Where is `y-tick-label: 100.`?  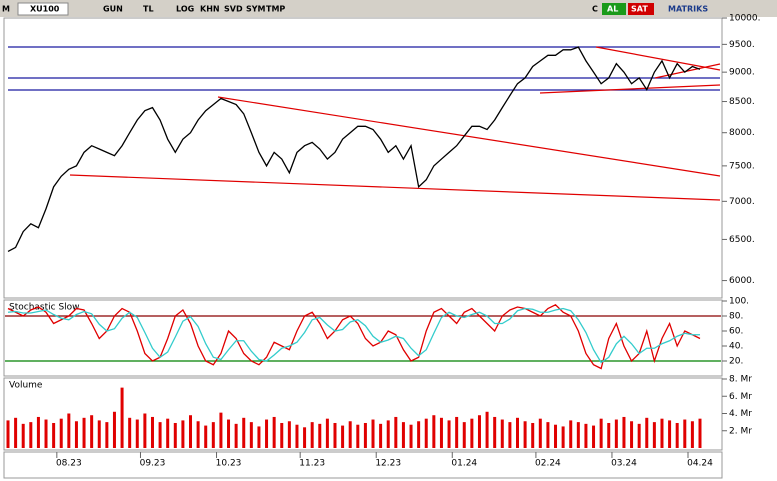
y-tick-label: 100. is located at coordinates (739, 302).